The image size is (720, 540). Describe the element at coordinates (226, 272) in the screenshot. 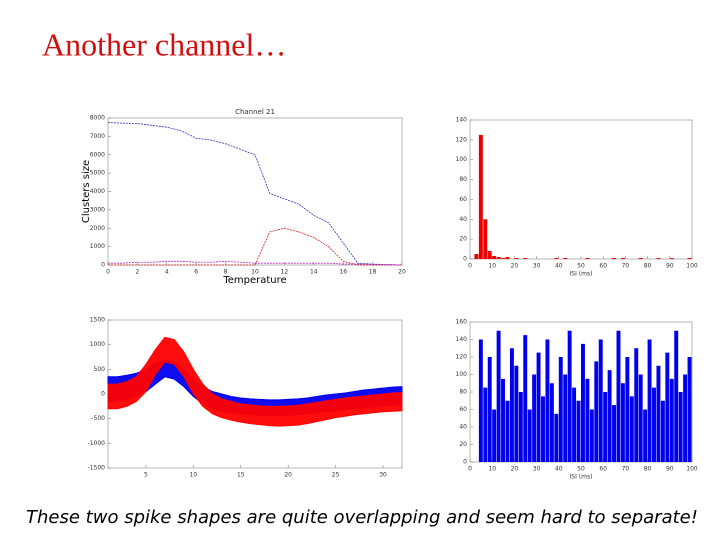

I see `x-tick-label: 8` at that location.